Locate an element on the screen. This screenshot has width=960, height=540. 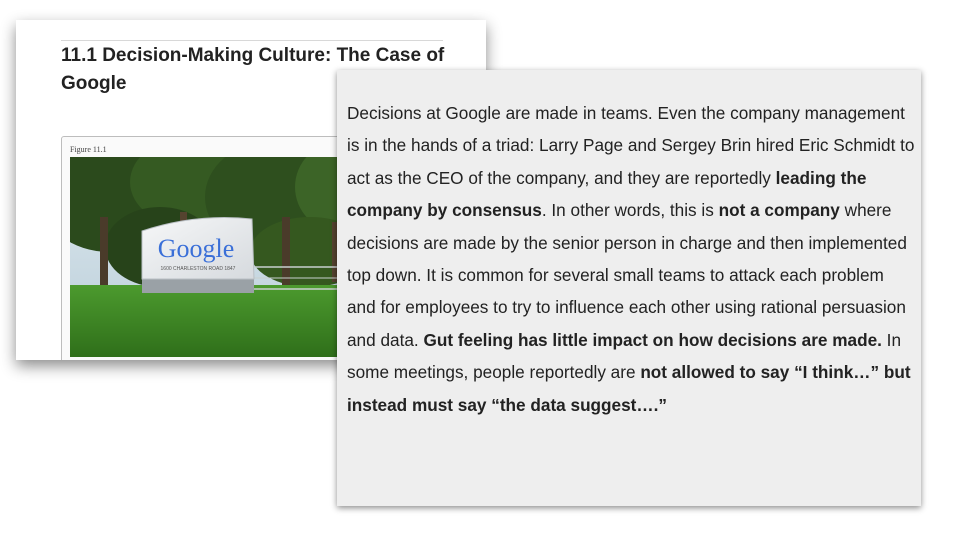
figure-label: Figure 11.1 is located at coordinates (88, 149).